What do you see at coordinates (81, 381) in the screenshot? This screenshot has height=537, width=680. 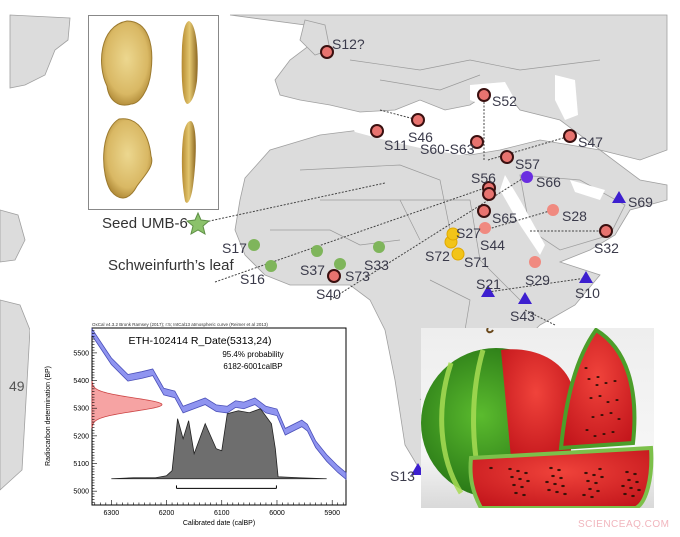 I see `y-tick-label: 5400` at bounding box center [81, 381].